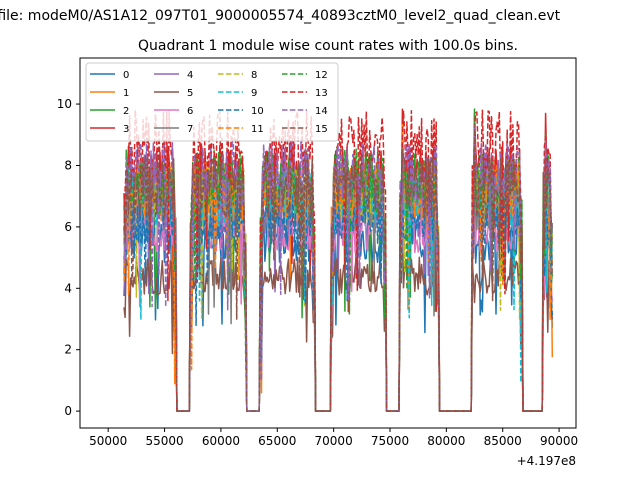 Image resolution: width=640 pixels, height=480 pixels. Describe the element at coordinates (68, 165) in the screenshot. I see `y-tick-label: 8` at that location.